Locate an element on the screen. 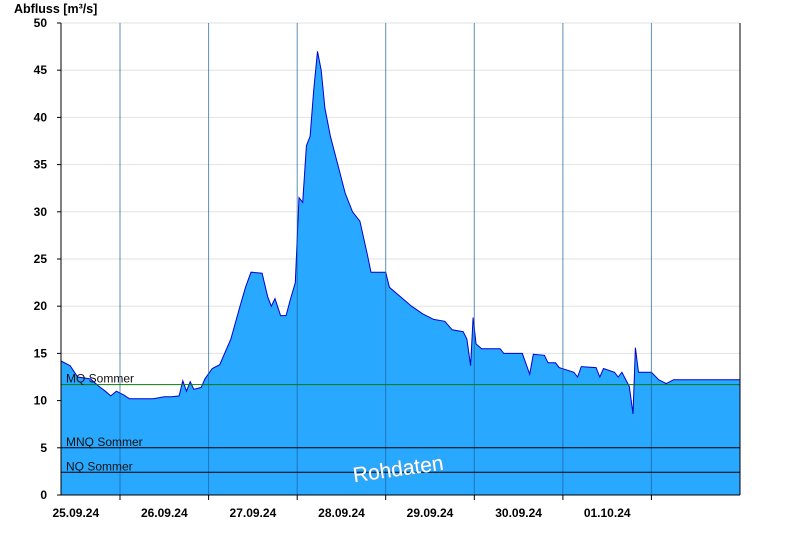  x-tick-label-0: 25.09.24 is located at coordinates (75, 513).